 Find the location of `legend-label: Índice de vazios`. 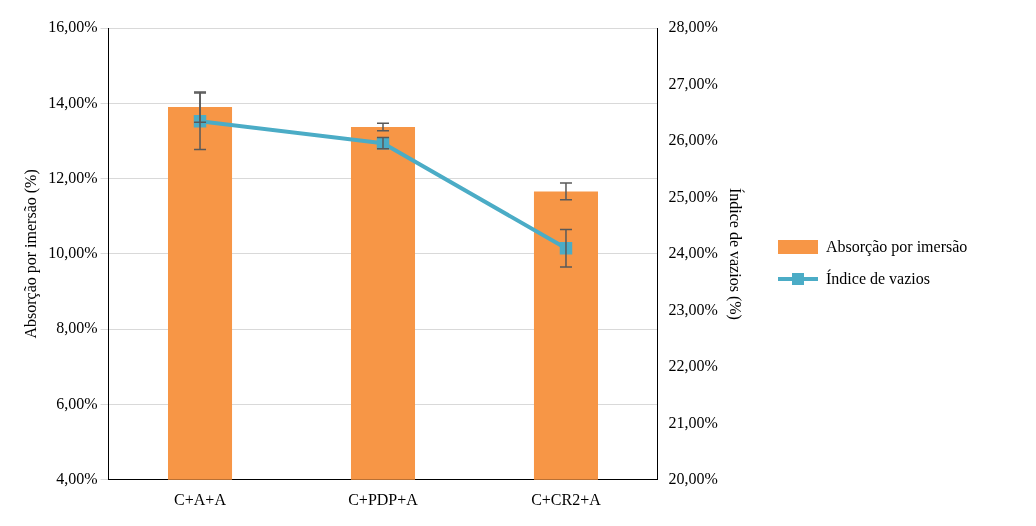

legend-label: Índice de vazios is located at coordinates (878, 279).